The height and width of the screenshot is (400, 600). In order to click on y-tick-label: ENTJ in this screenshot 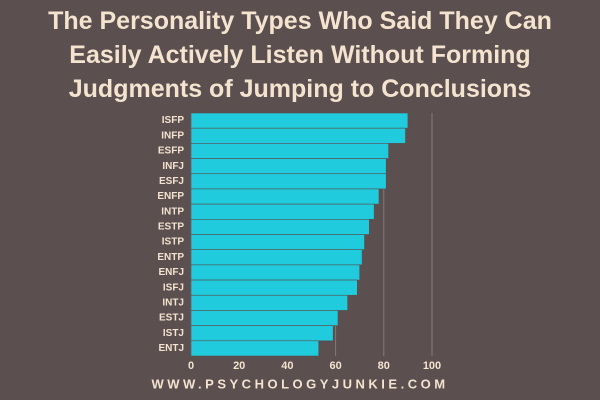, I will do `click(171, 348)`.